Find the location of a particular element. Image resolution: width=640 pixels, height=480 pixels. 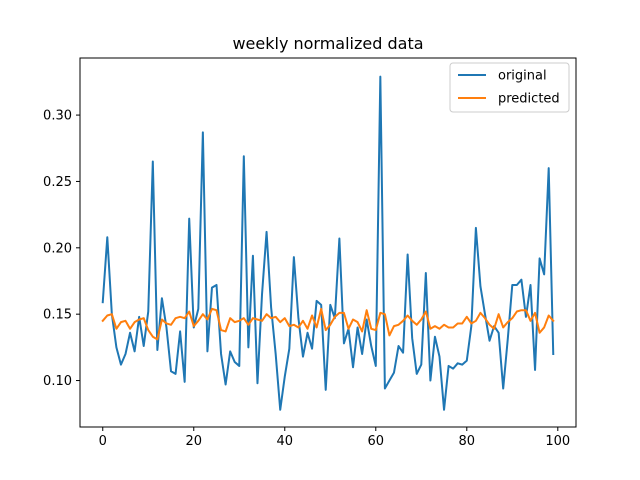

chart-title: weekly normalized data is located at coordinates (327, 43).